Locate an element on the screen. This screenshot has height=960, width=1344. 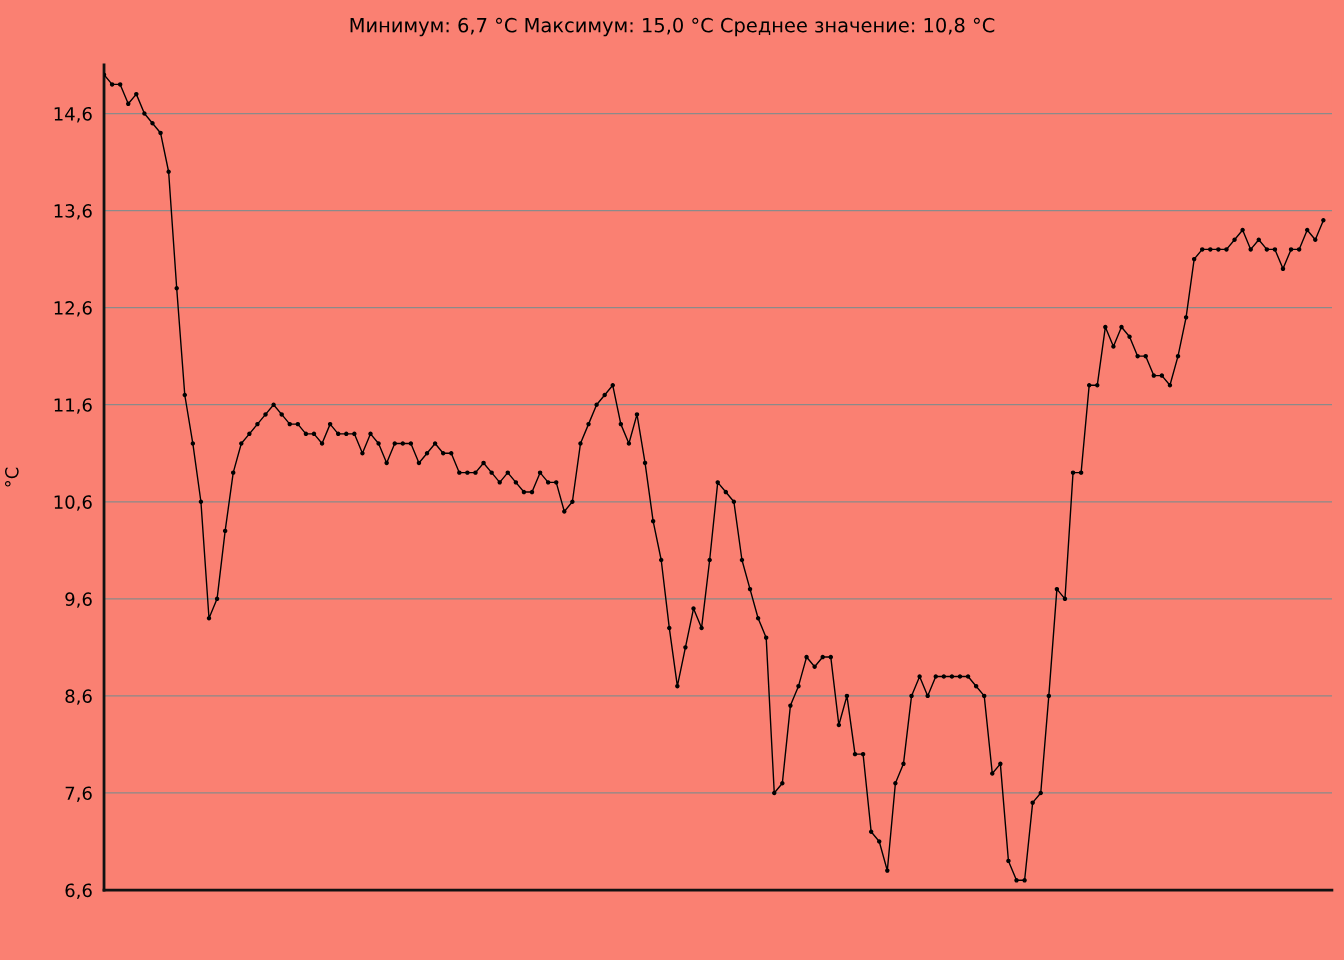
y-tick-label: 7,6 is located at coordinates (78, 794).